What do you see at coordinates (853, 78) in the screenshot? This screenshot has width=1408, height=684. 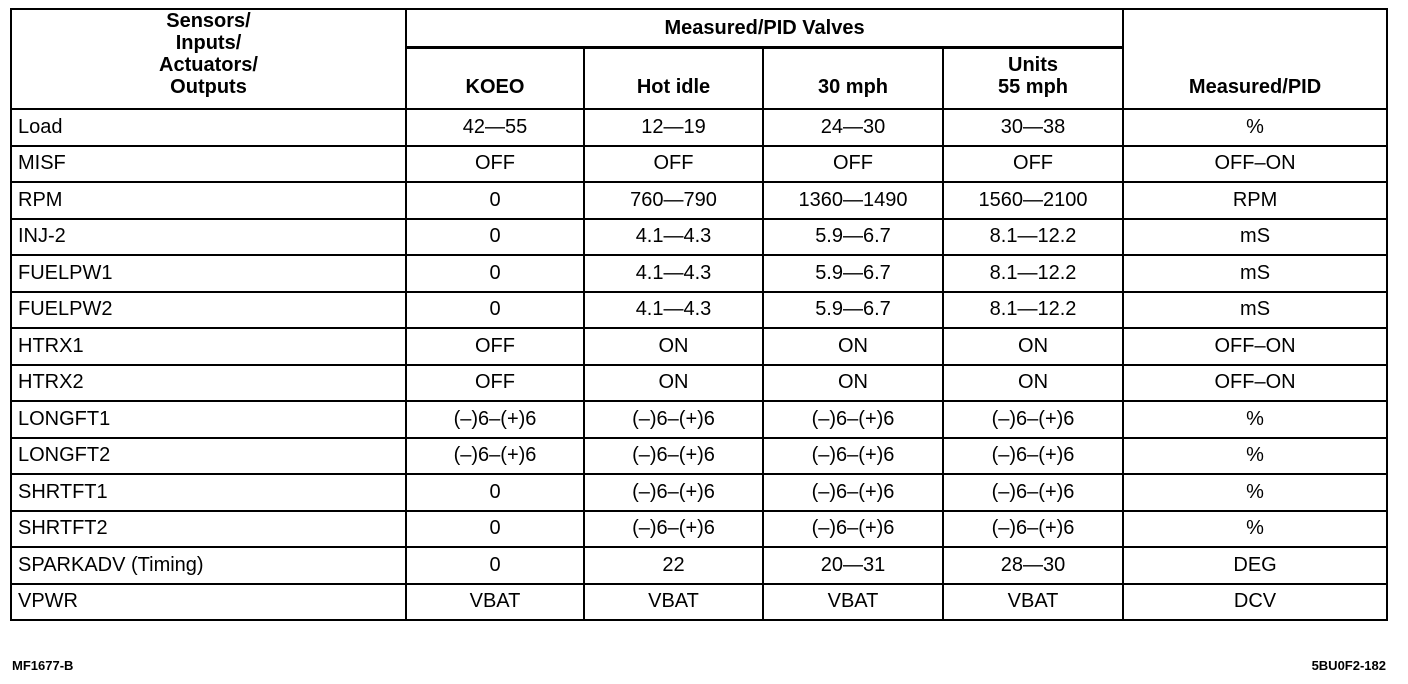 I see `header-cell: 30 mph` at bounding box center [853, 78].